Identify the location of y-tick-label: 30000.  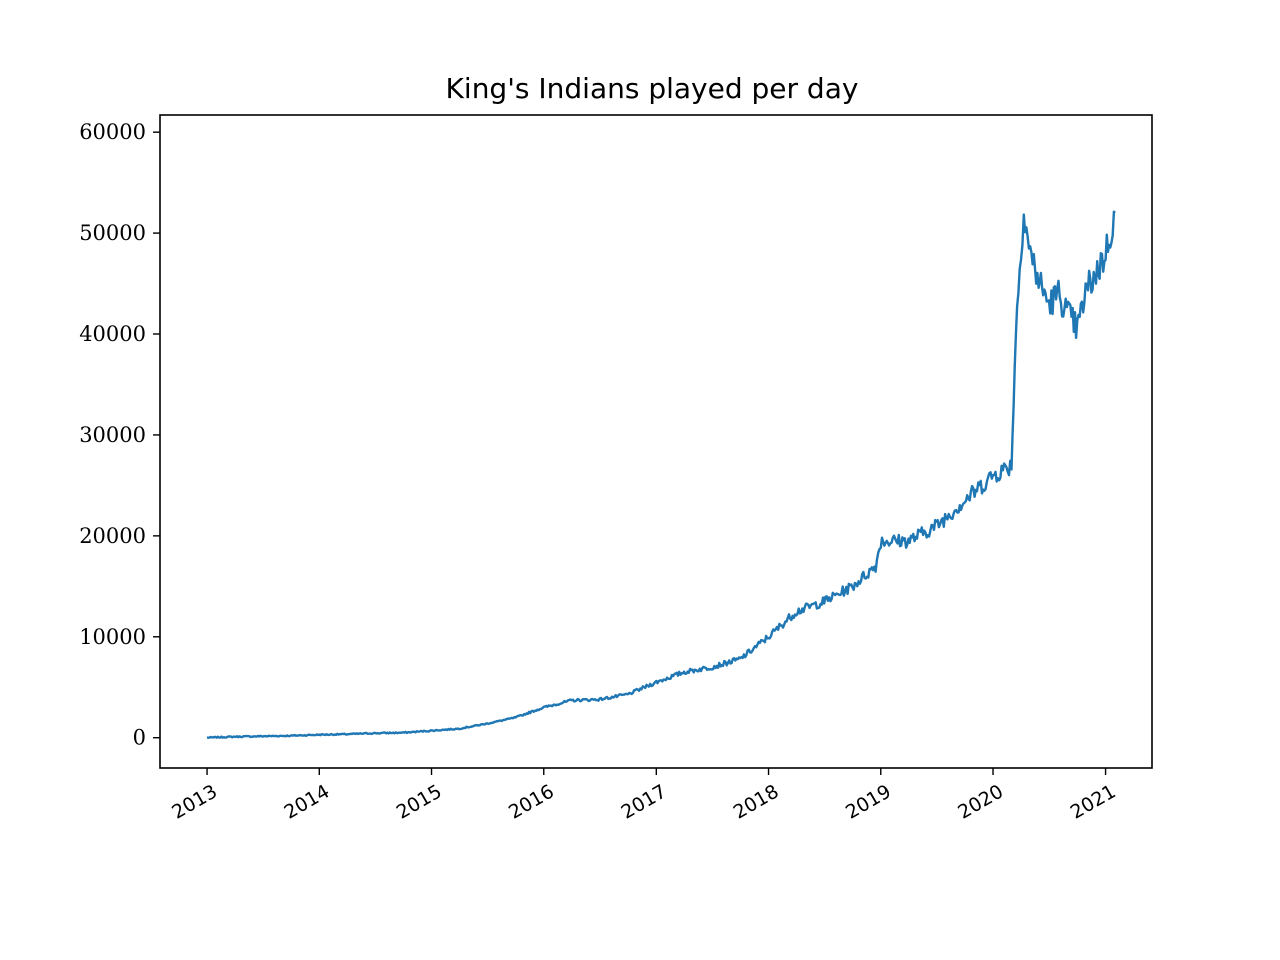
(112, 435).